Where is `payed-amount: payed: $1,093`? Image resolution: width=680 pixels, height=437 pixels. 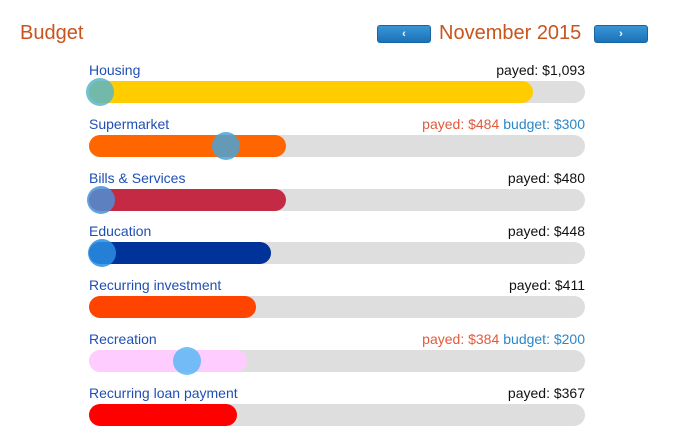
payed-amount: payed: $1,093 is located at coordinates (540, 70).